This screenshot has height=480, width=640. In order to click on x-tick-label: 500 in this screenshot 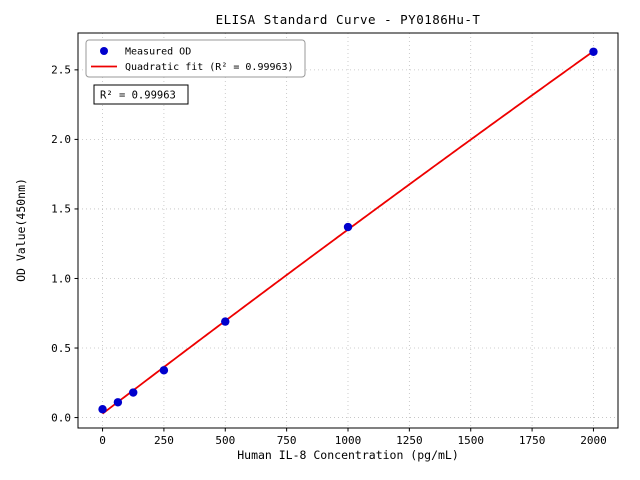, I will do `click(225, 440)`.